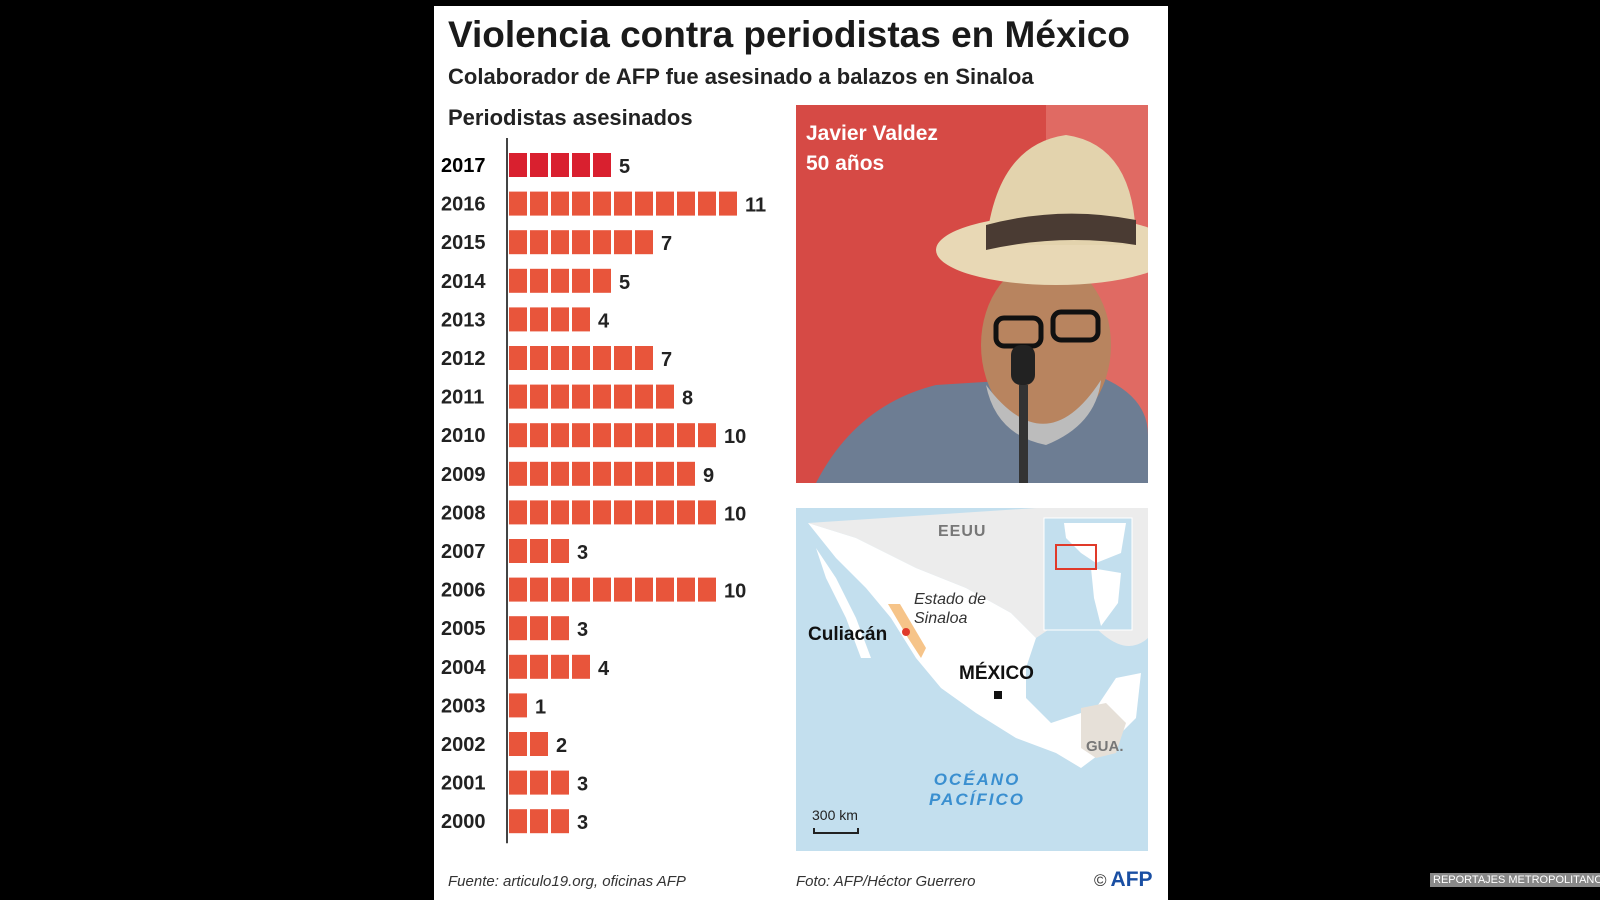 The width and height of the screenshot is (1600, 900). I want to click on data-label-2008: 10, so click(735, 514).